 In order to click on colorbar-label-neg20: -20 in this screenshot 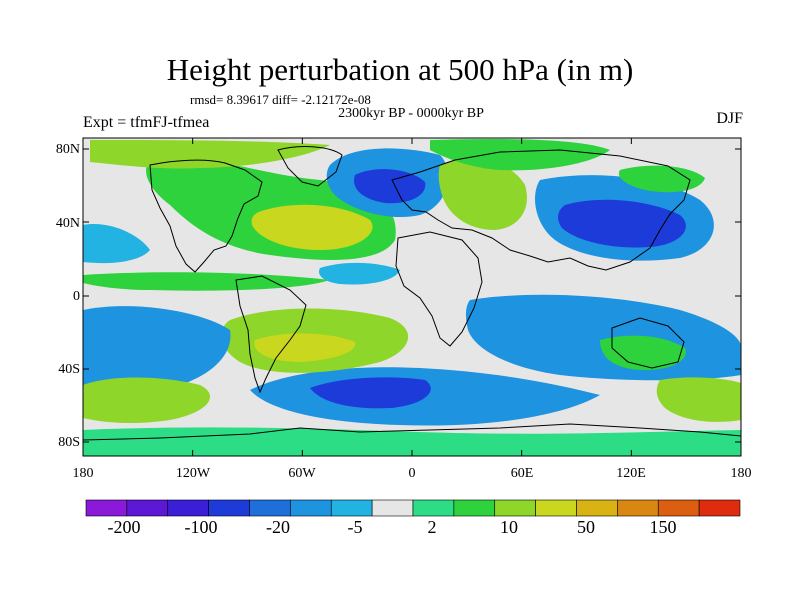, I will do `click(278, 527)`.